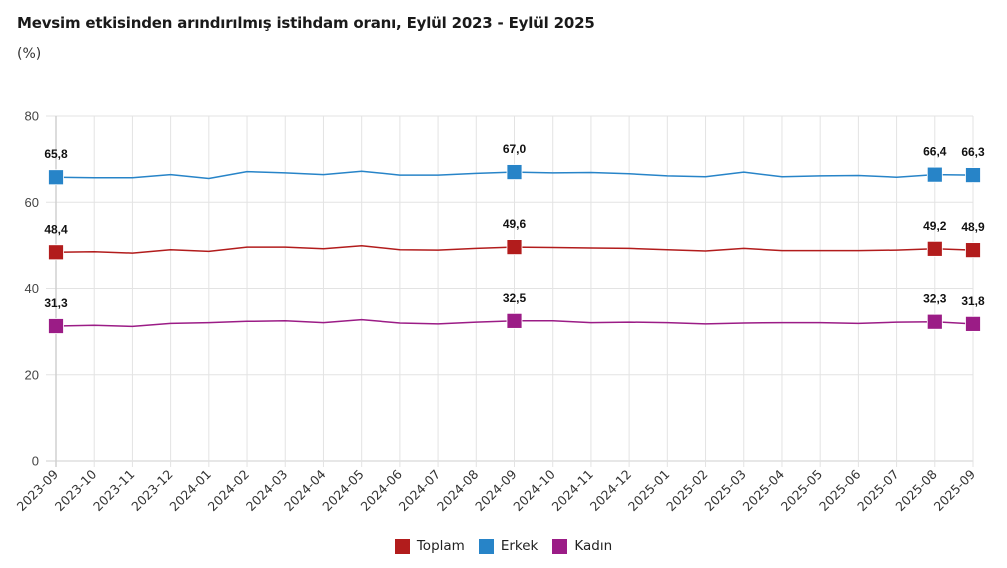 This screenshot has width=1007, height=568. I want to click on data-label: 31,8, so click(973, 301).